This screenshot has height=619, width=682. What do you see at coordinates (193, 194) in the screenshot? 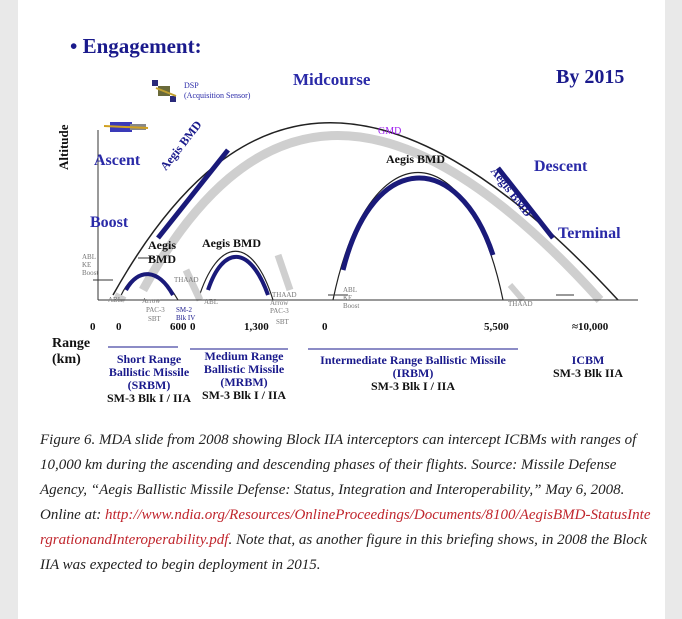
I see `aegis-ascent-segment` at bounding box center [193, 194].